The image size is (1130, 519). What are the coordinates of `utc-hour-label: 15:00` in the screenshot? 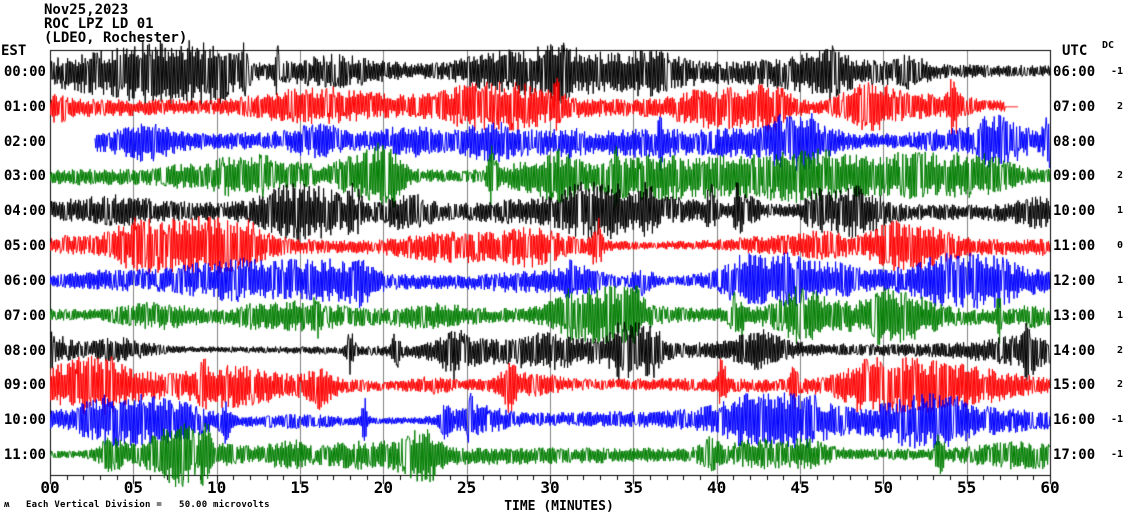 It's located at (1074, 385).